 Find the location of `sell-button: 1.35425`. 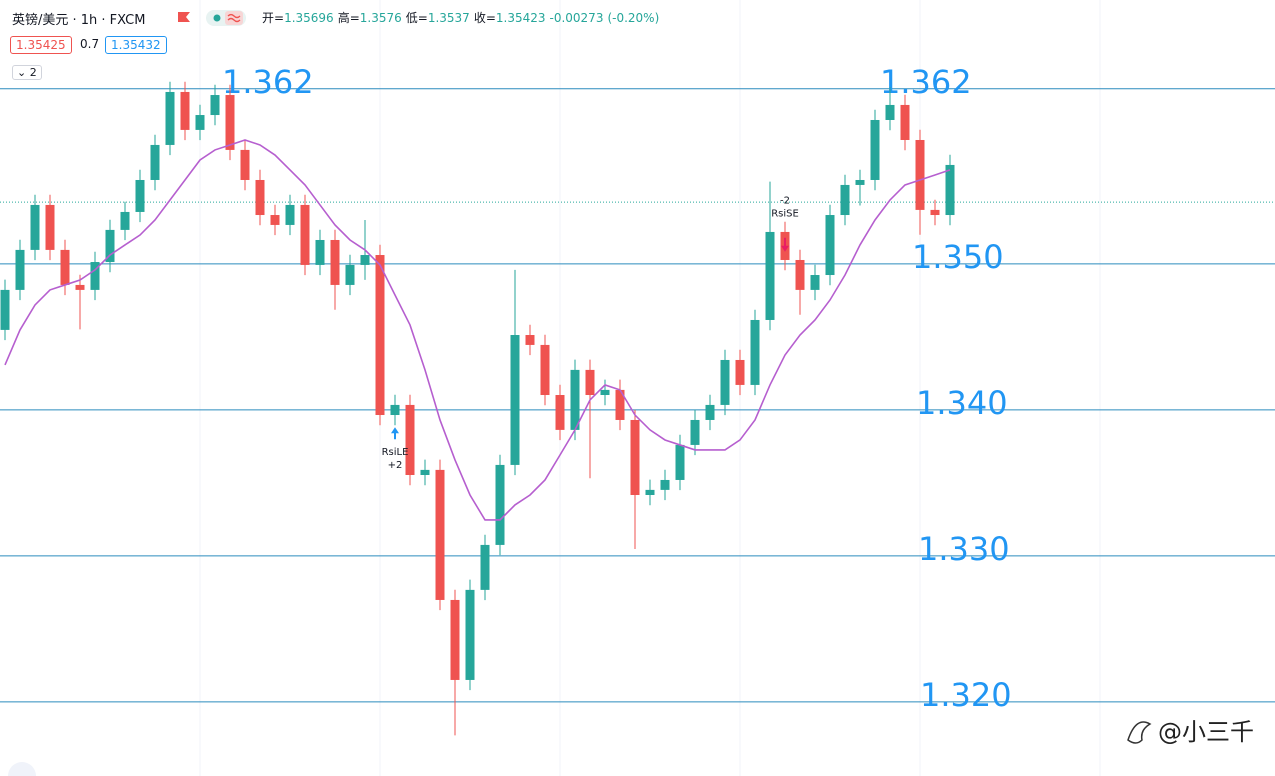

sell-button: 1.35425 is located at coordinates (41, 45).